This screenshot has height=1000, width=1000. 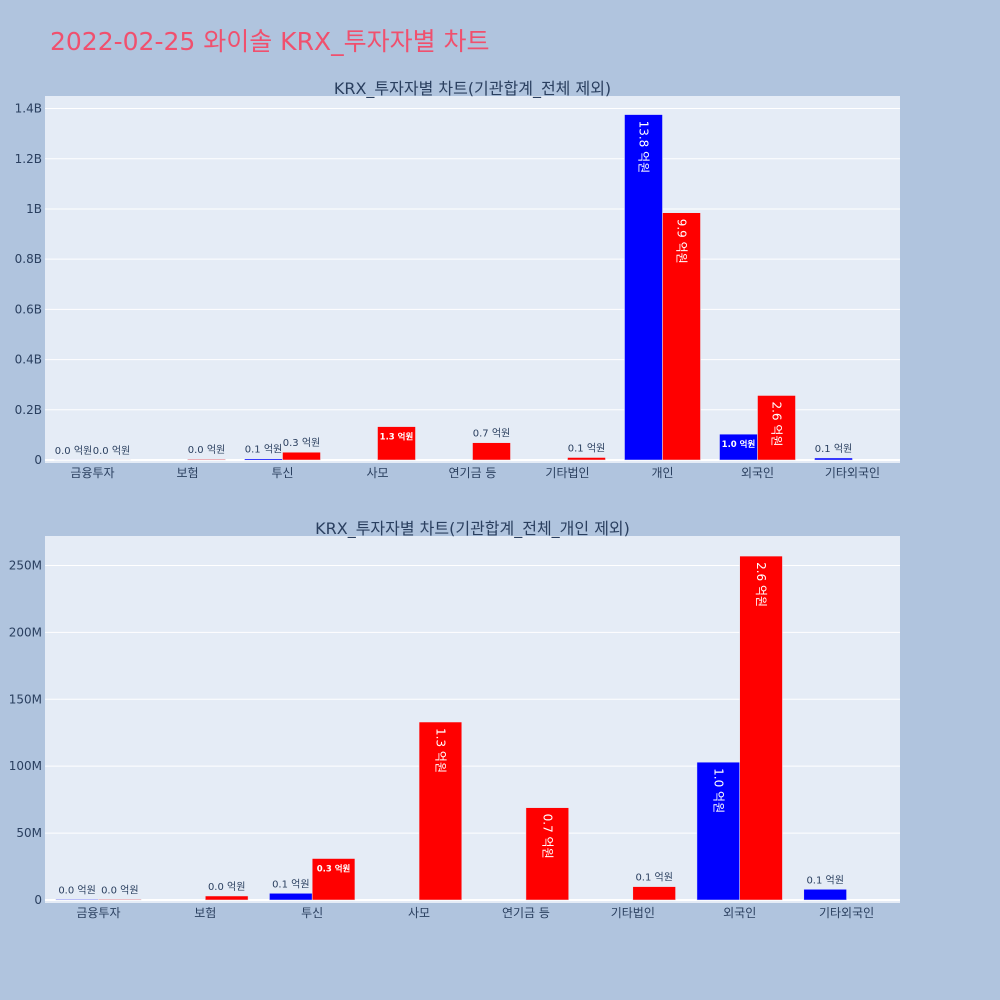 I want to click on chart-title: KRX_투자자별 차트(기관합계_전체 제외), so click(x=472, y=89).